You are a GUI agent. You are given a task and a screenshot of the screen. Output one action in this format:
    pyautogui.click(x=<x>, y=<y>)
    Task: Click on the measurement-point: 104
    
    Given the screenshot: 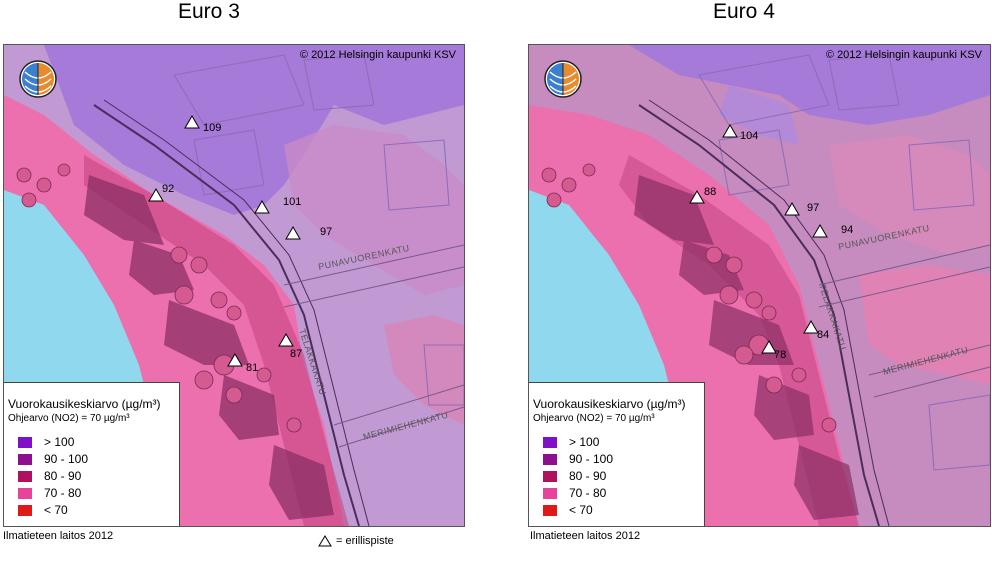 What is the action you would take?
    pyautogui.click(x=740, y=133)
    